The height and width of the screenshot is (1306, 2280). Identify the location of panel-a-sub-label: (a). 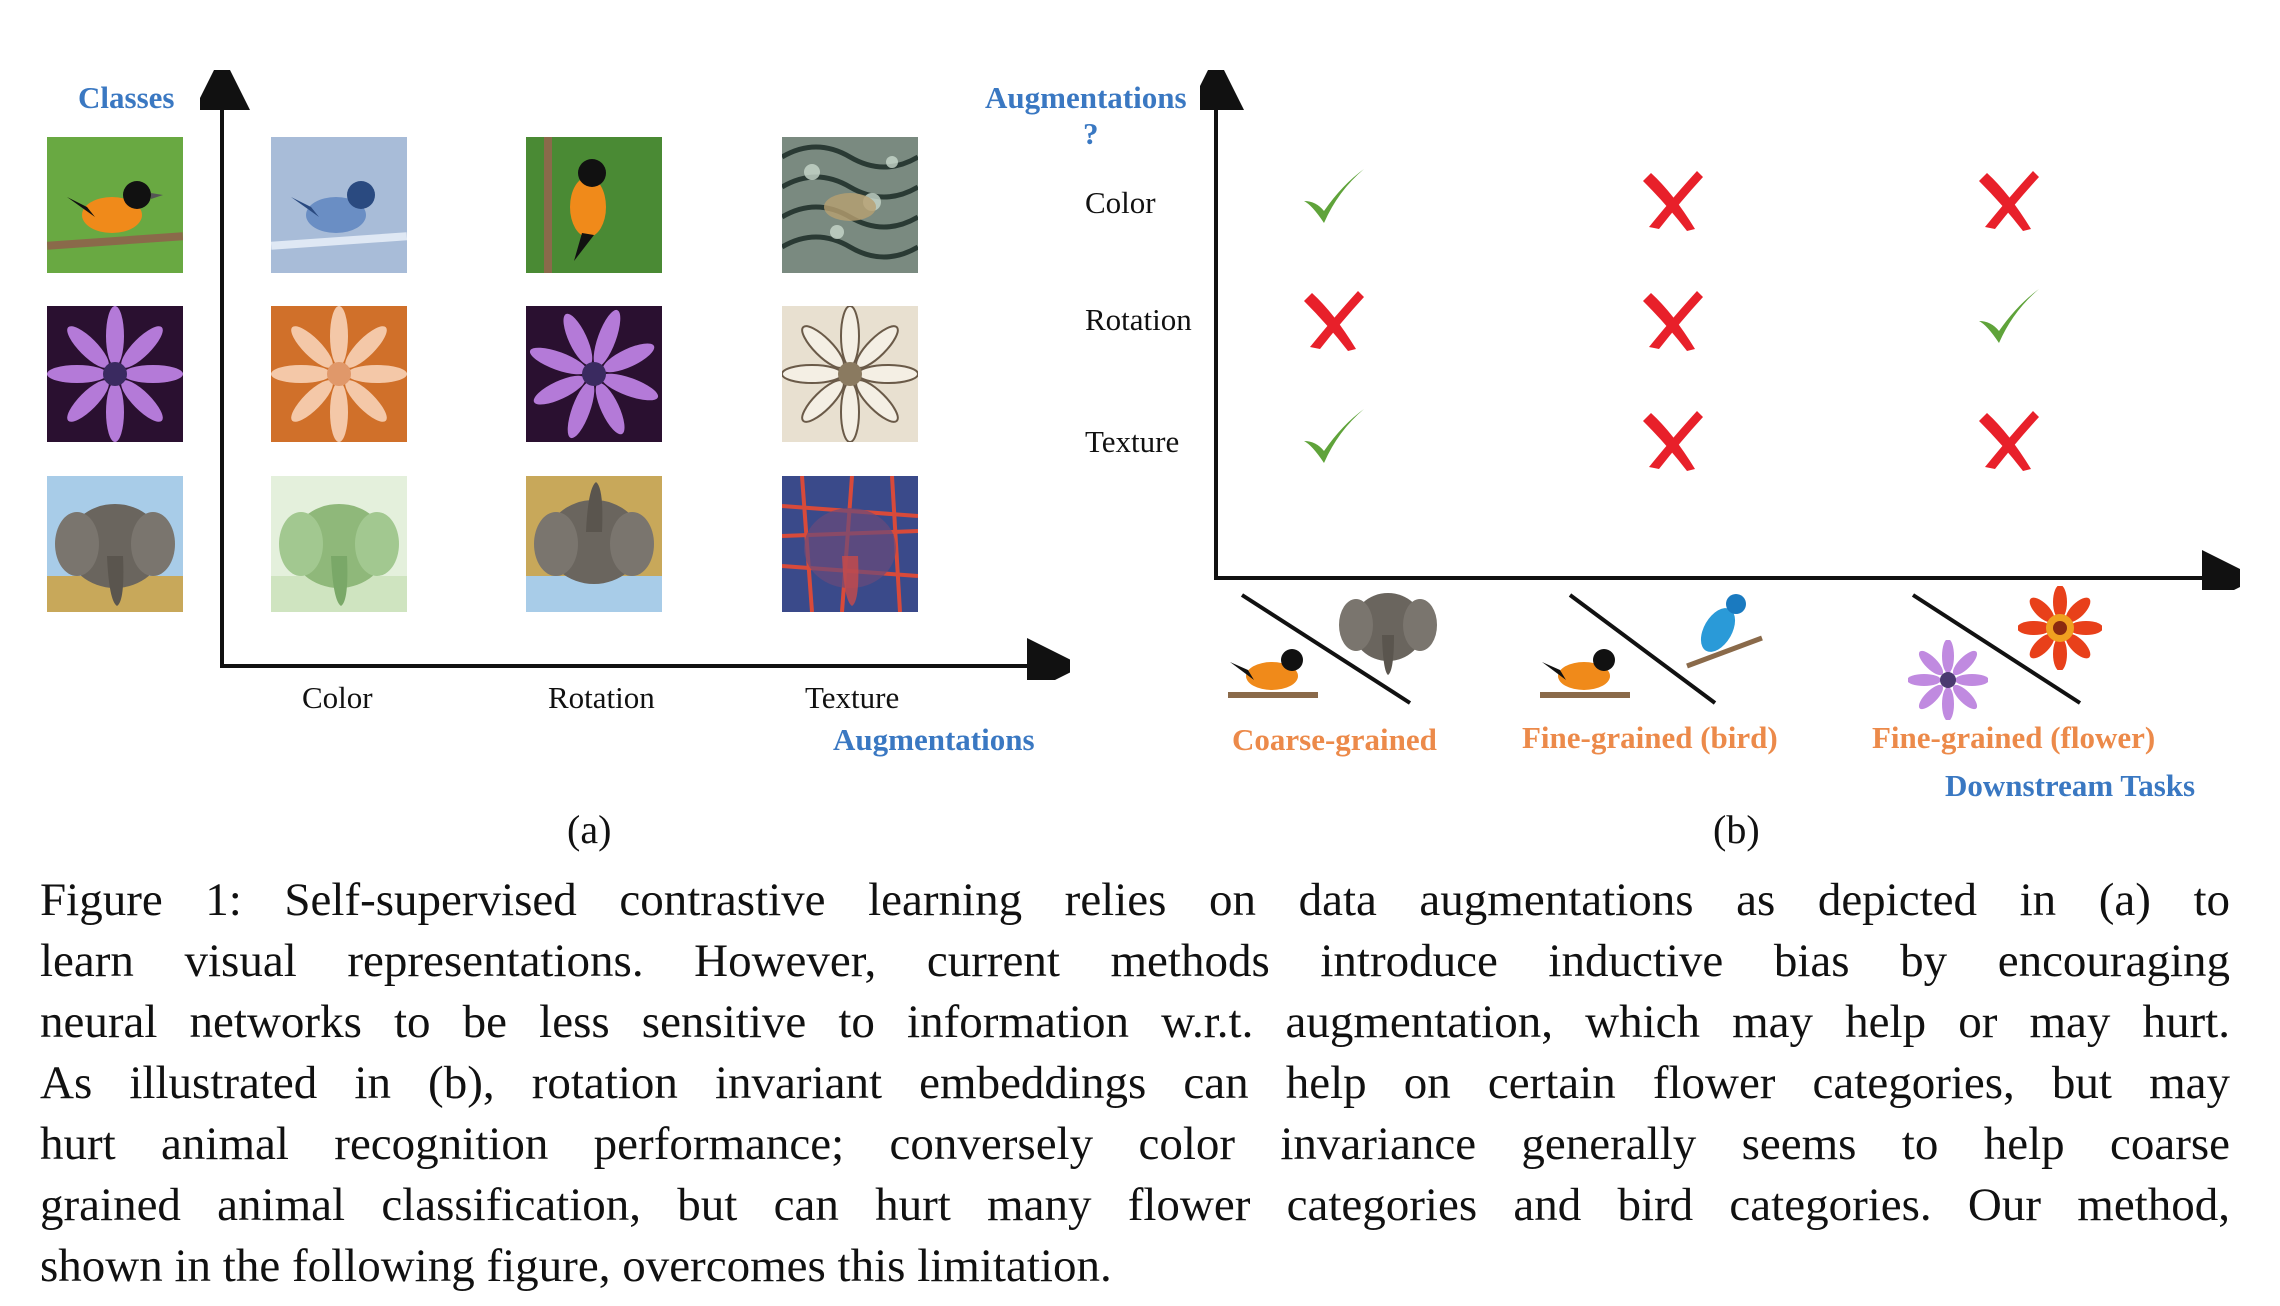
(589, 829).